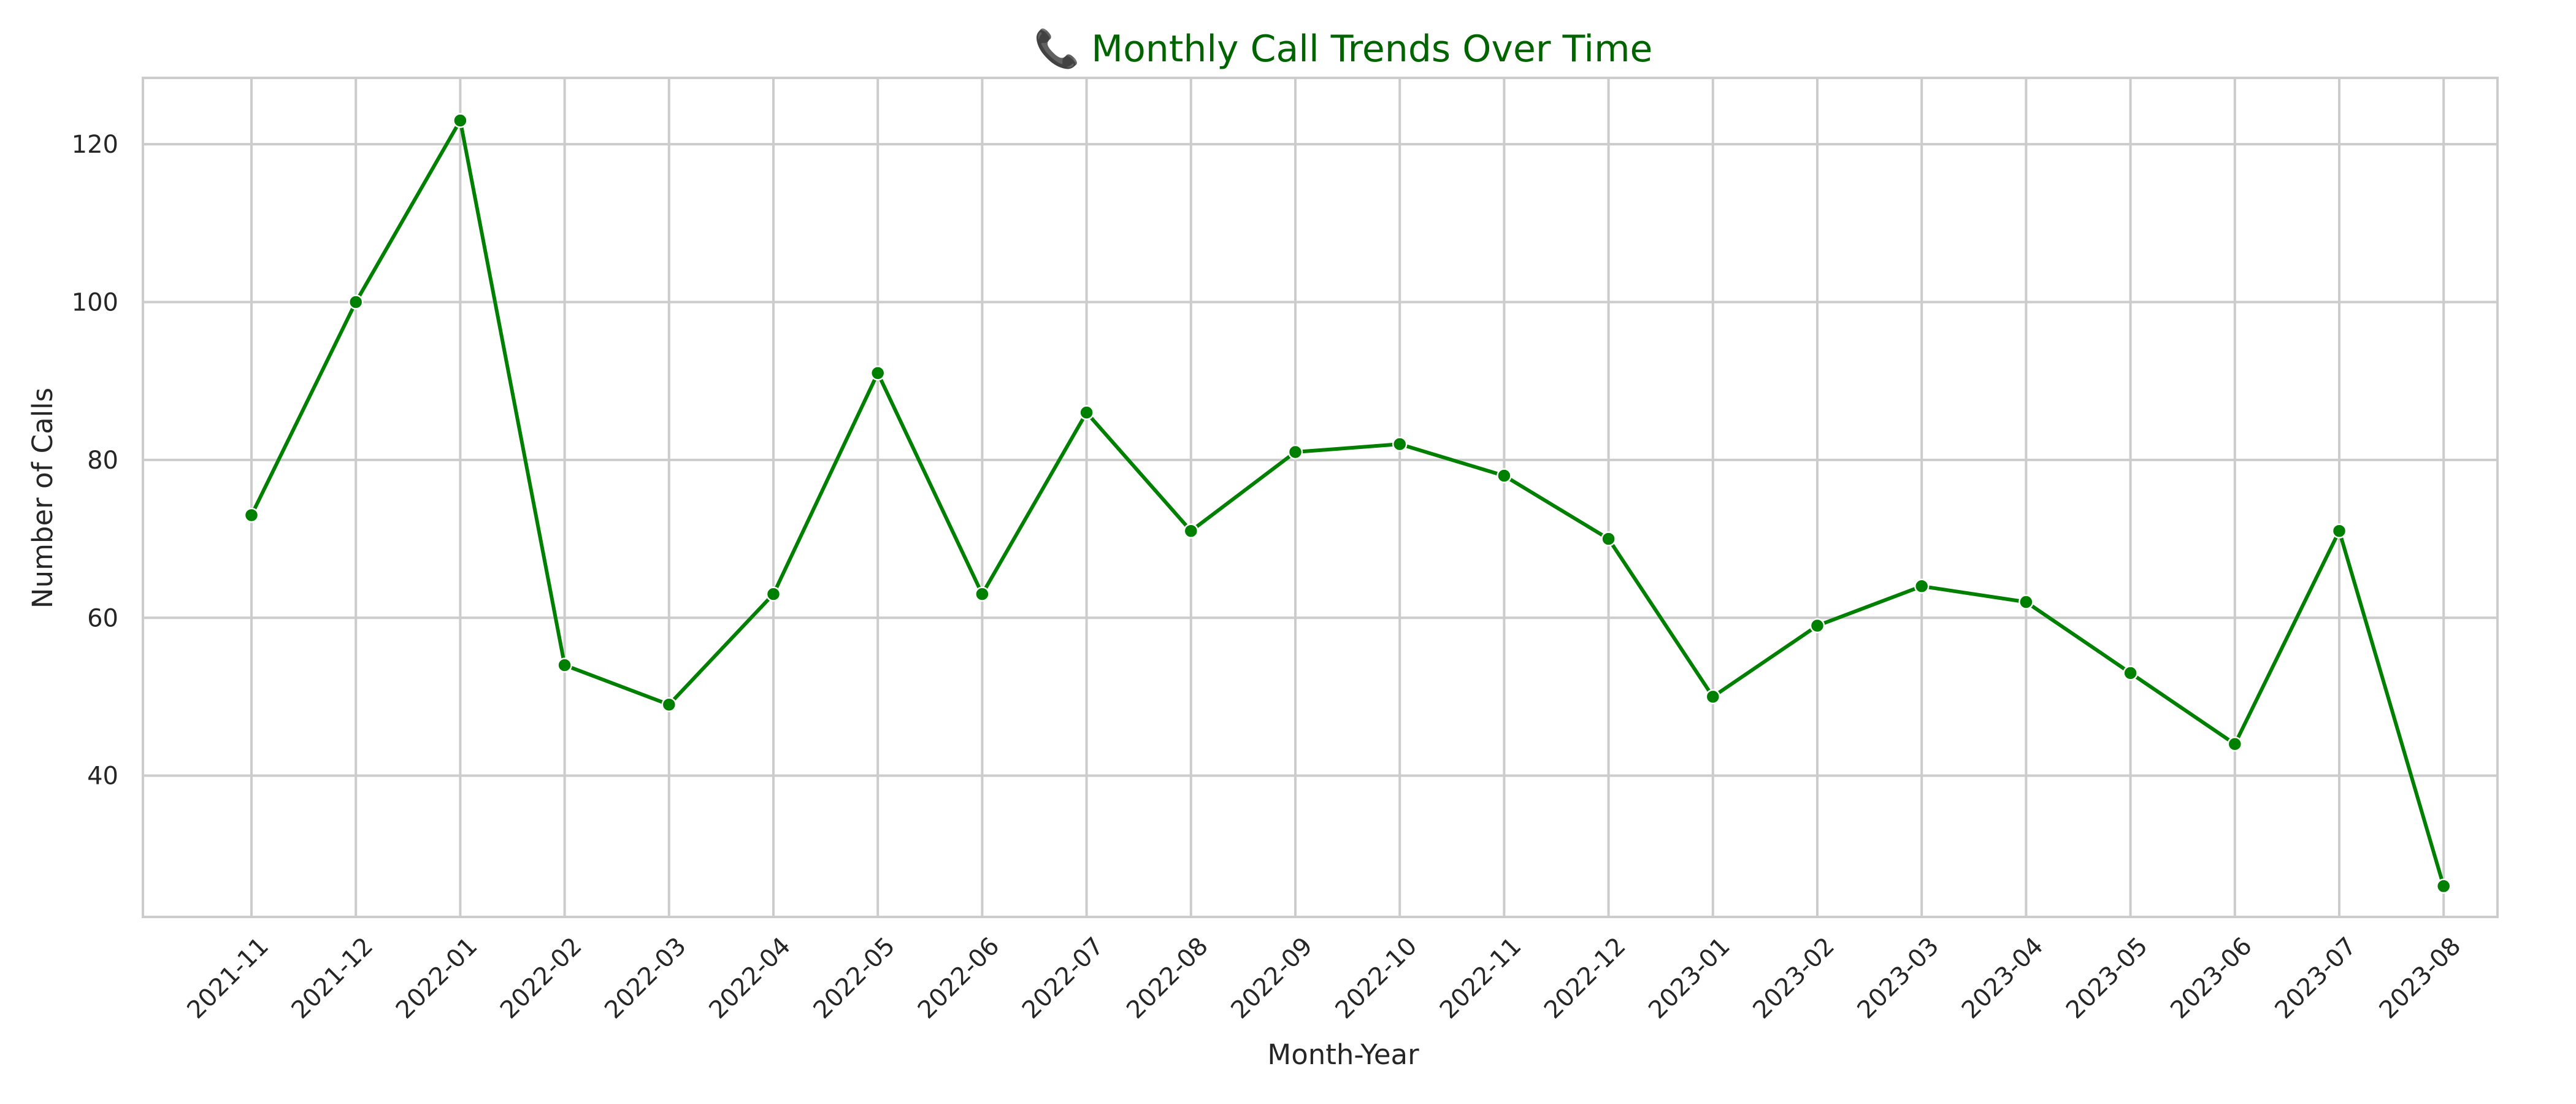 The image size is (2576, 1104). I want to click on x-axis-label: Month-Year, so click(1343, 1054).